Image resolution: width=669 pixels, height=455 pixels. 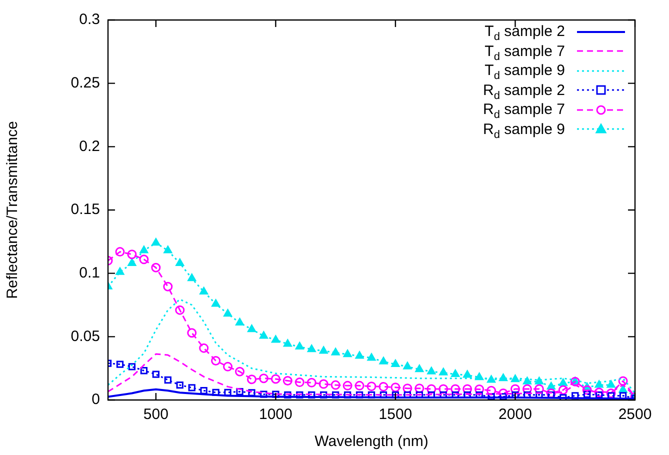 What do you see at coordinates (275, 415) in the screenshot?
I see `x-tick-label: 1000` at bounding box center [275, 415].